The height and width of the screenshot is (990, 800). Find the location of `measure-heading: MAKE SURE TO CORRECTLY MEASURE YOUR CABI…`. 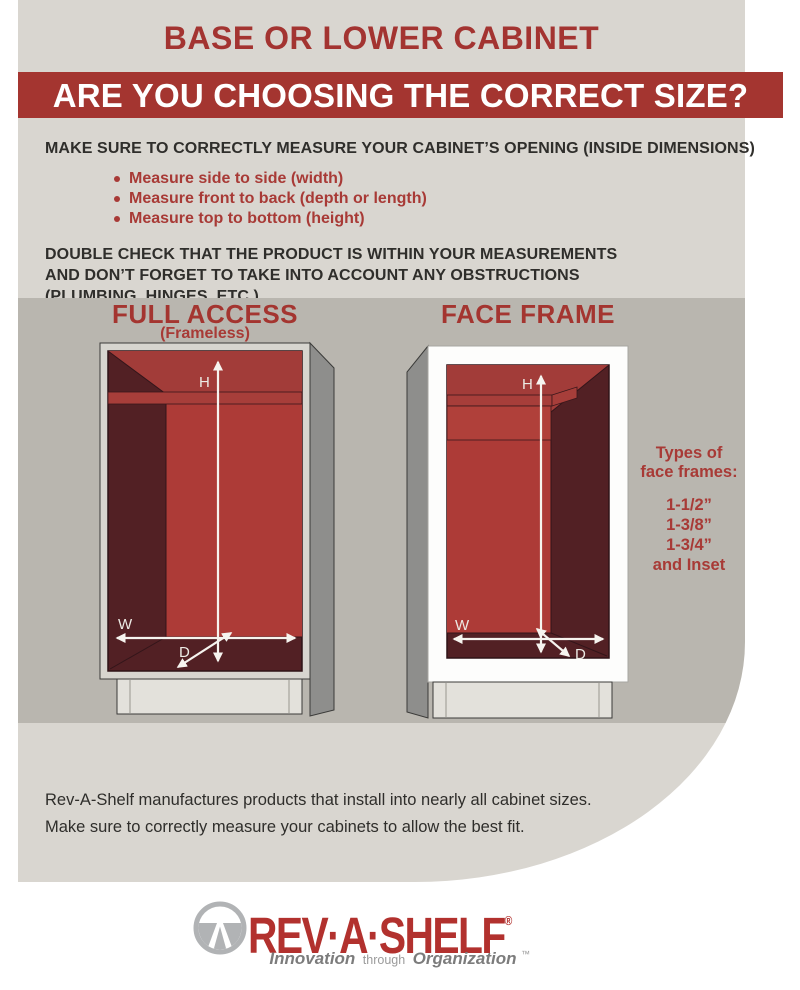

measure-heading: MAKE SURE TO CORRECTLY MEASURE YOUR CABI… is located at coordinates (400, 148).